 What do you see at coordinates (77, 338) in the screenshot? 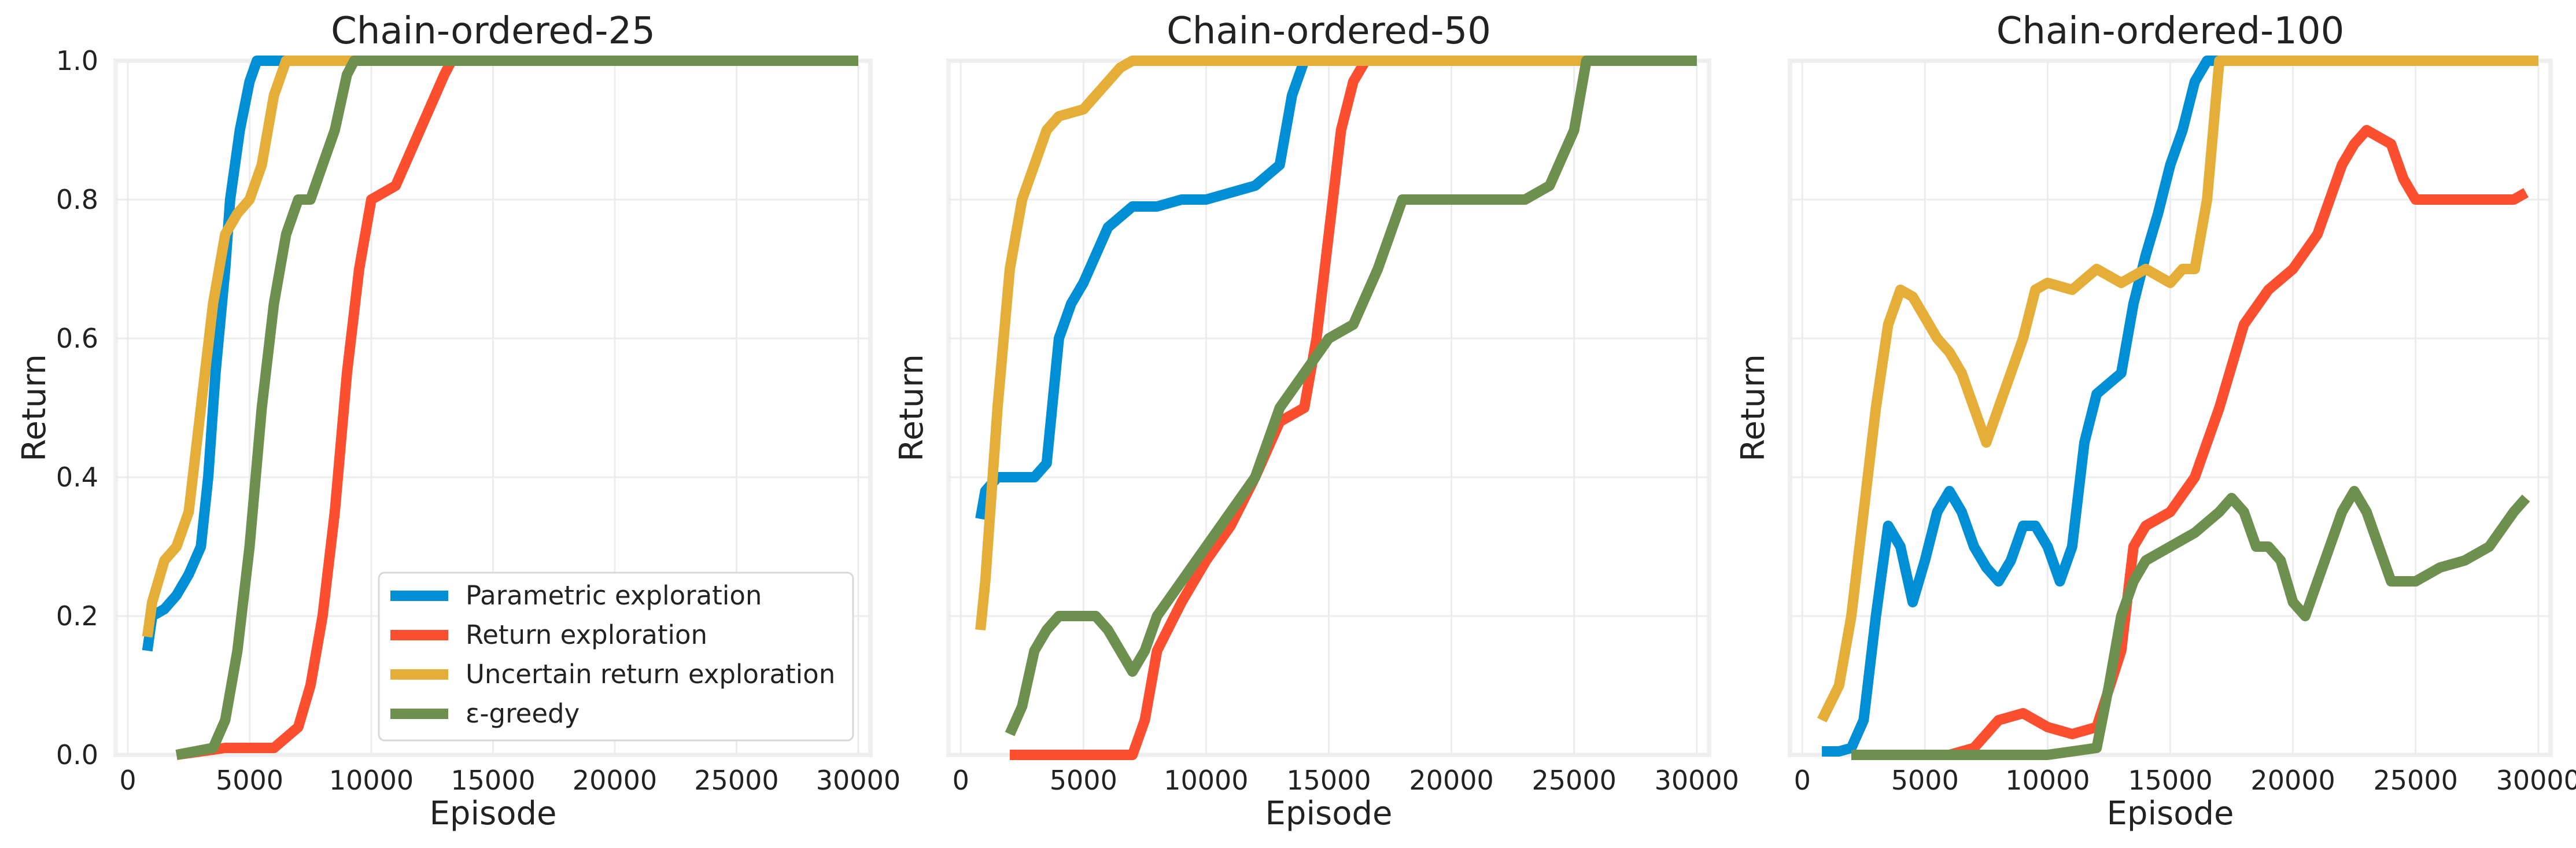
I see `y-tick-label: 0.6` at bounding box center [77, 338].